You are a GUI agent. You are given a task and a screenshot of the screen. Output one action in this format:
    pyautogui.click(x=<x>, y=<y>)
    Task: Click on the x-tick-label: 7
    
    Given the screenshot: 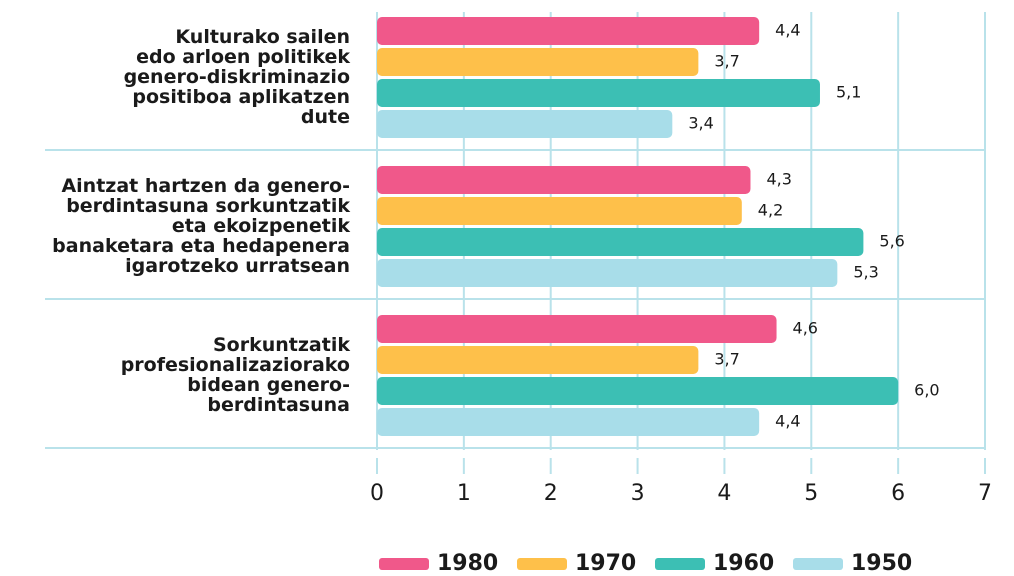 What is the action you would take?
    pyautogui.click(x=985, y=493)
    